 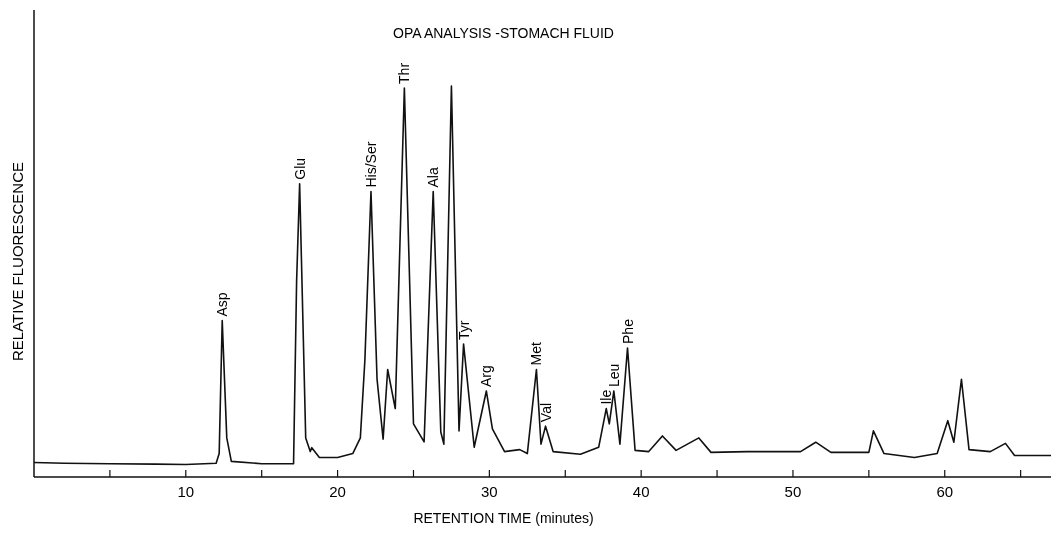 I want to click on annotation: His/Ser, so click(x=370, y=164).